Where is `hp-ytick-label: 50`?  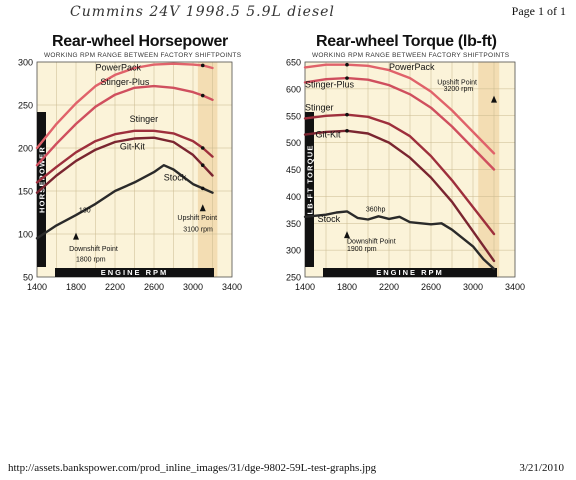 hp-ytick-label: 50 is located at coordinates (28, 278).